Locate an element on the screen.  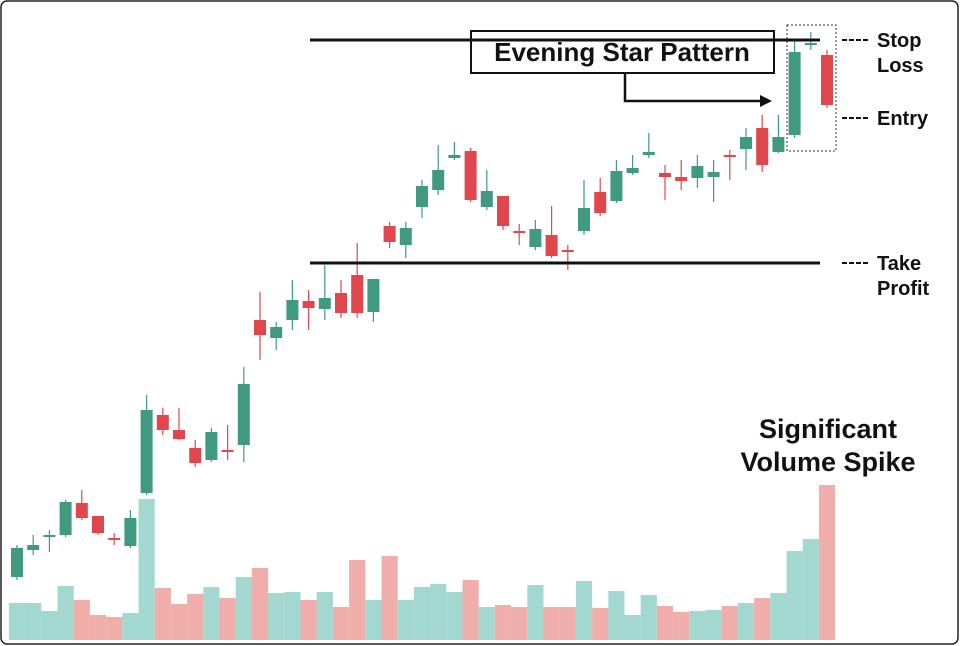
pattern-label-box is located at coordinates (622, 52).